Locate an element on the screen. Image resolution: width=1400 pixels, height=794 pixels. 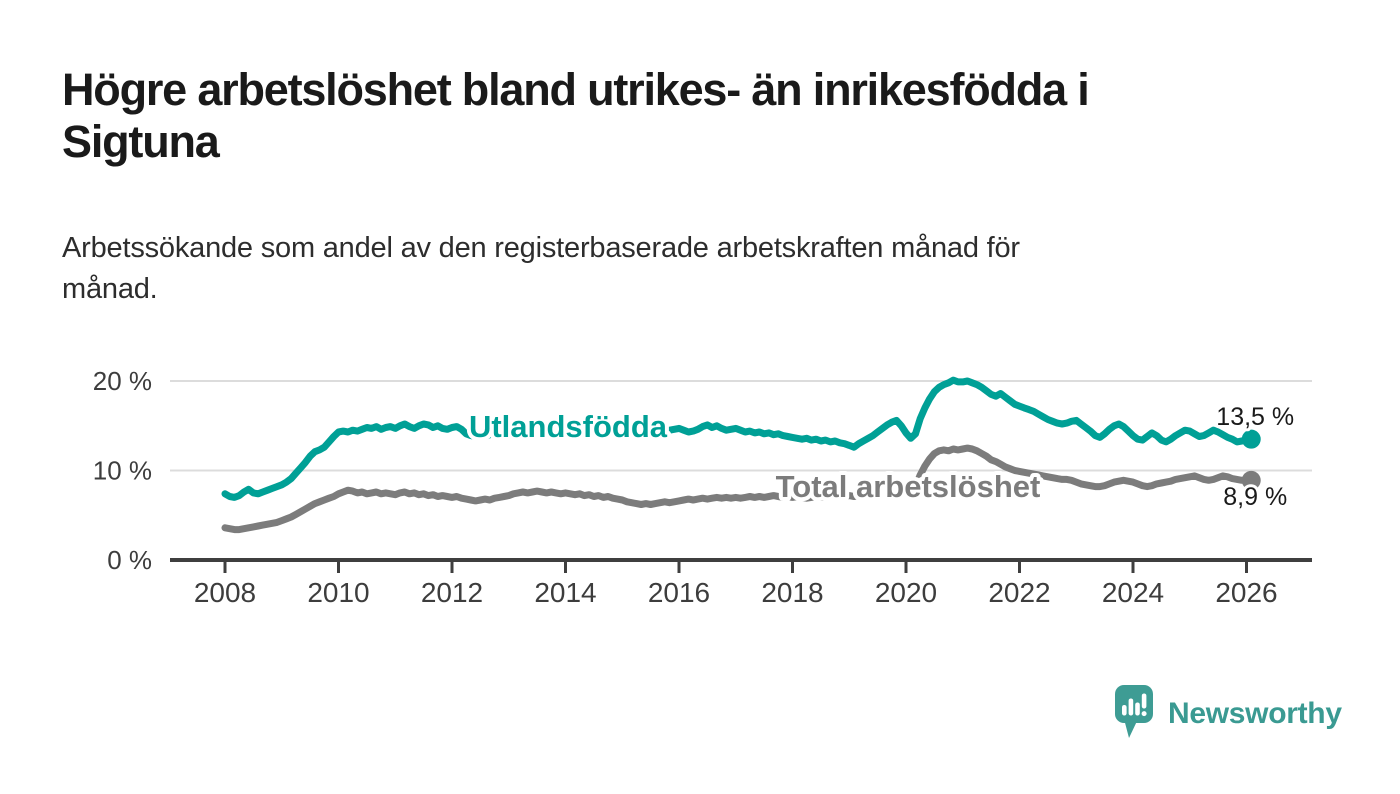
page-subtitle-line-2: månad. is located at coordinates (110, 289).